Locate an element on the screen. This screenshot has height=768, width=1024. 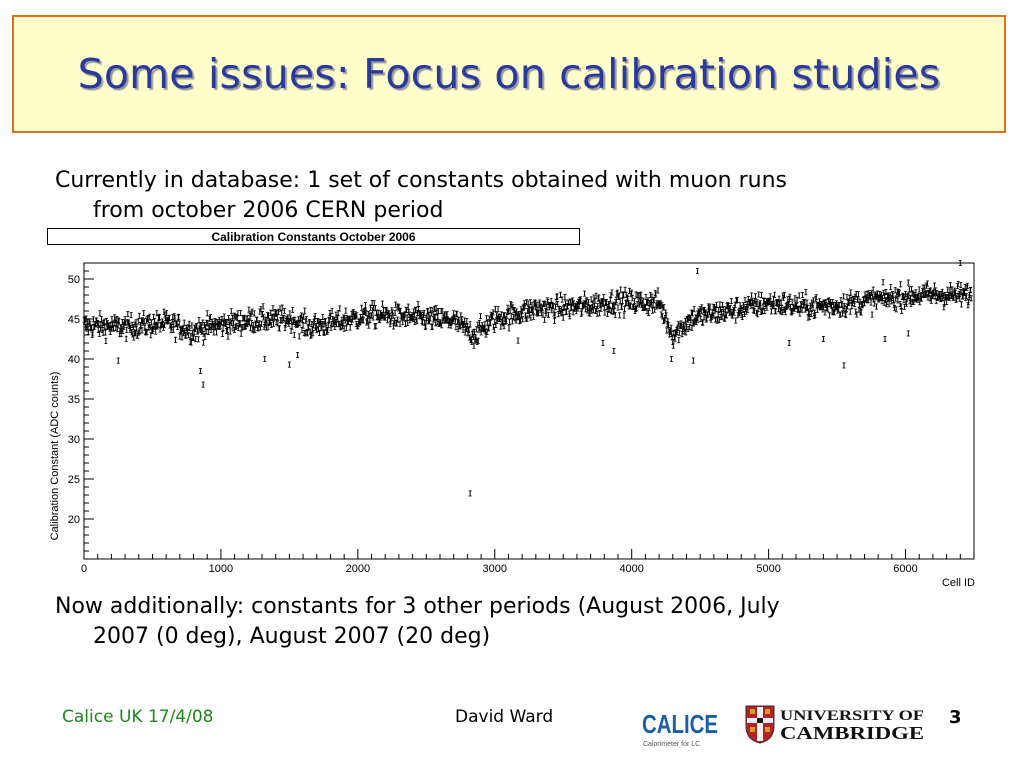
calice-logo-subtitle: Calorimeter for LC is located at coordinates (671, 744).